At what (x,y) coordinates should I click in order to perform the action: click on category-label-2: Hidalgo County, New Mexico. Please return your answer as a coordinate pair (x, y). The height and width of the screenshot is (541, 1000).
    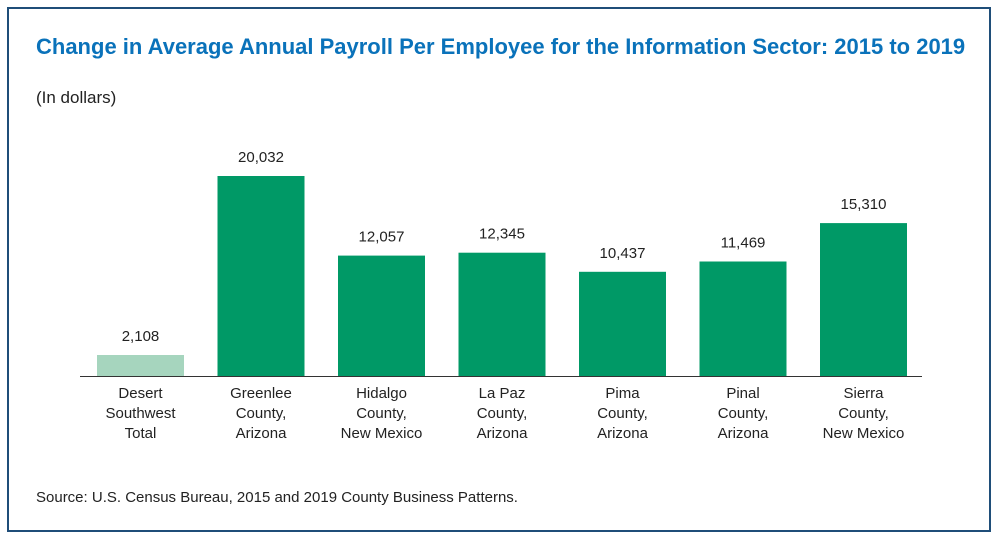
    Looking at the image, I should click on (382, 413).